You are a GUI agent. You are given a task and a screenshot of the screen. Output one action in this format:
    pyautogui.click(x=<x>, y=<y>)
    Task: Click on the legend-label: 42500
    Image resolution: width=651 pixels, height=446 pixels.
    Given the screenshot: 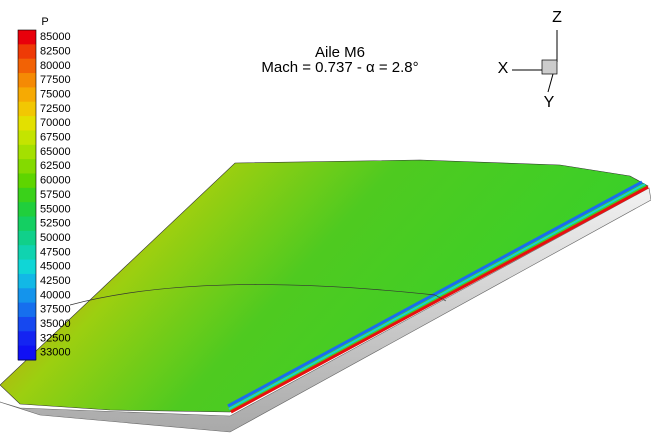 What is the action you would take?
    pyautogui.click(x=55, y=281)
    